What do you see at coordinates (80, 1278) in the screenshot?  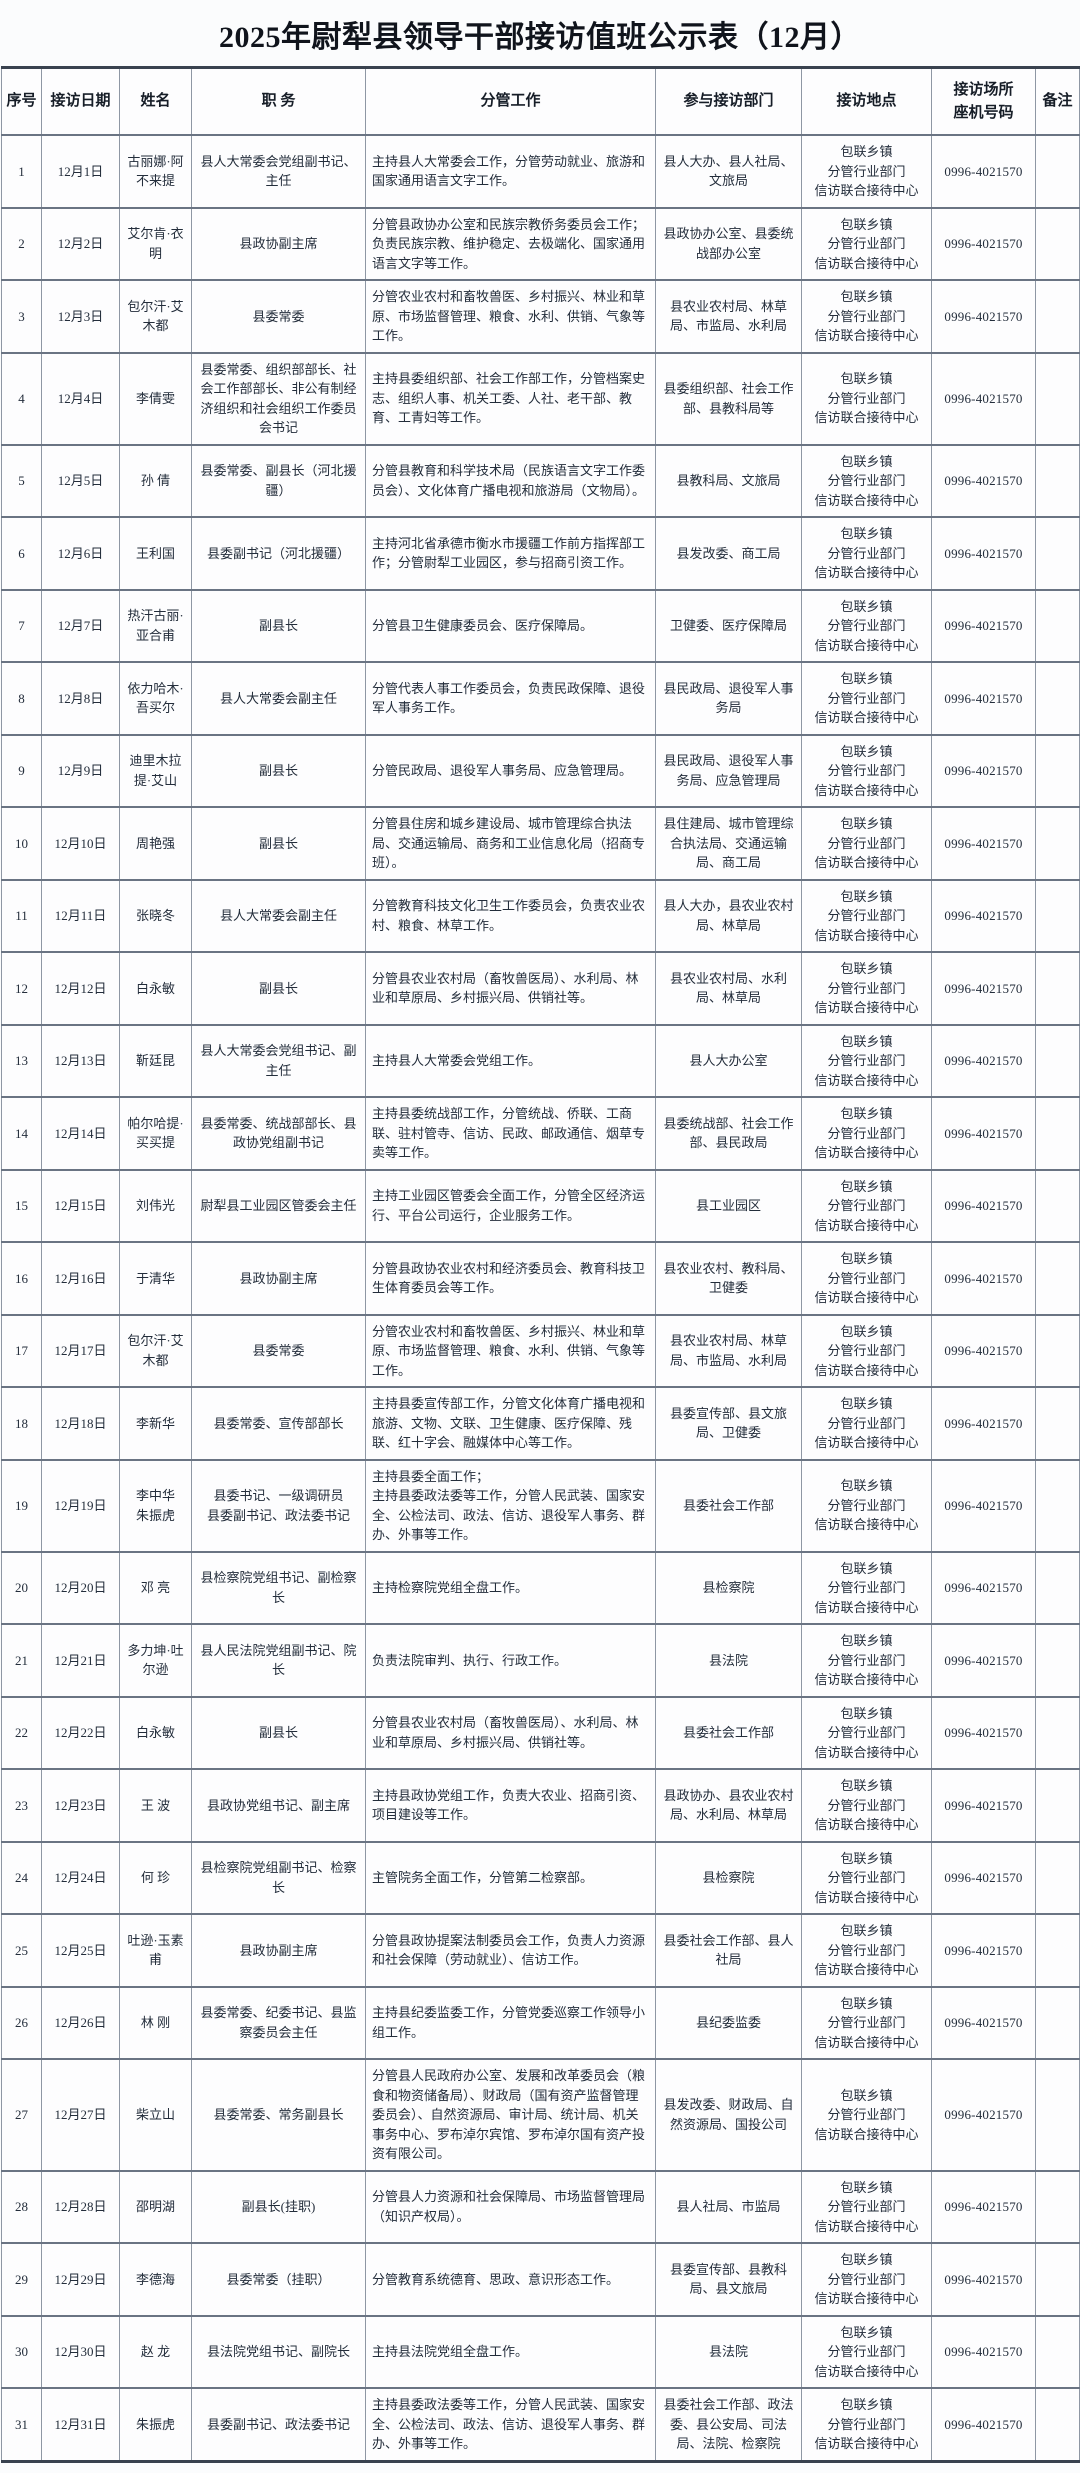 I see `cell-date: 12月16日` at bounding box center [80, 1278].